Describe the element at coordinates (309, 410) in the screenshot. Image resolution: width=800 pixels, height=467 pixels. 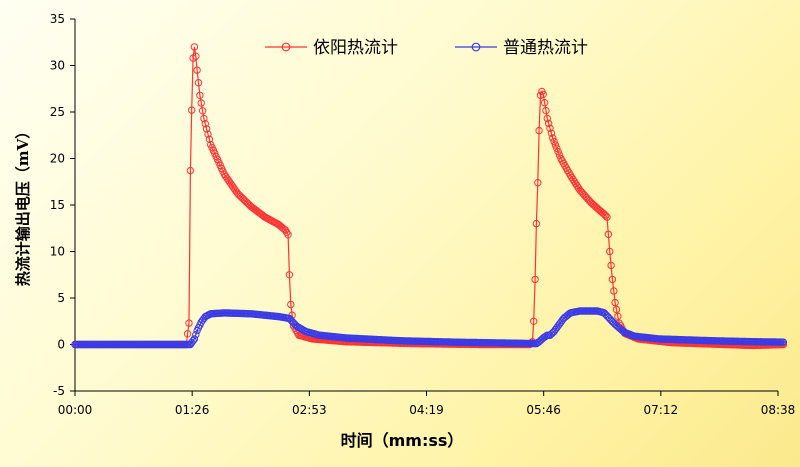
I see `x-tick-label: 02:53` at that location.